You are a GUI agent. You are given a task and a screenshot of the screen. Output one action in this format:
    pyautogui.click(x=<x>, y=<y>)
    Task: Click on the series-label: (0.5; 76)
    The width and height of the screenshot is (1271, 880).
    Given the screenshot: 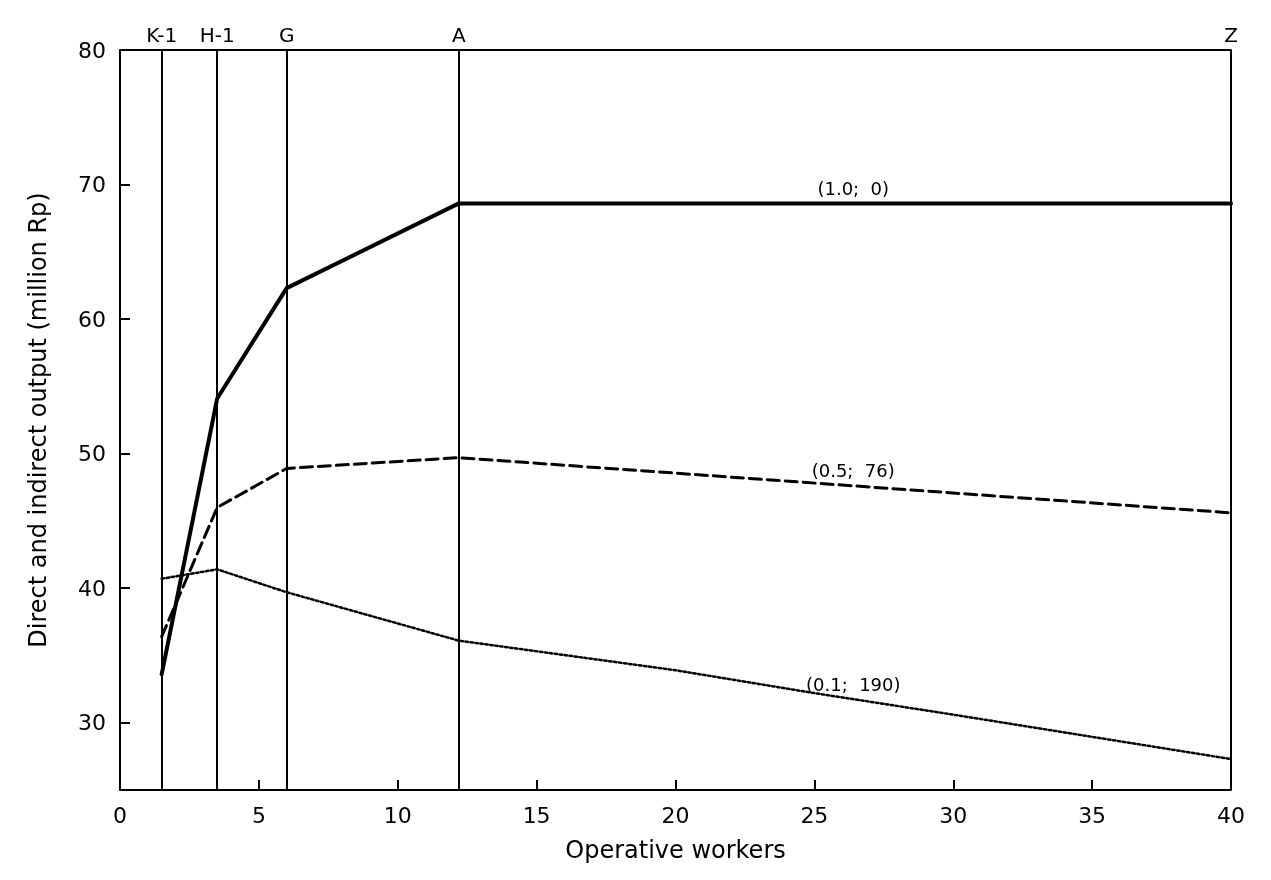 What is the action you would take?
    pyautogui.click(x=853, y=471)
    